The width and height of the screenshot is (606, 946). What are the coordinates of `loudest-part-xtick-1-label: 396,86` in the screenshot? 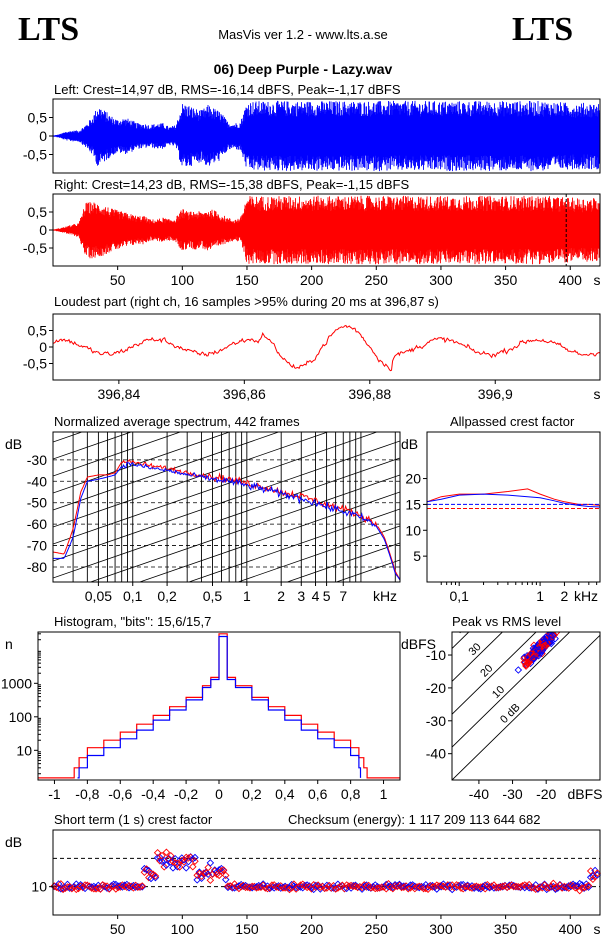 It's located at (244, 394).